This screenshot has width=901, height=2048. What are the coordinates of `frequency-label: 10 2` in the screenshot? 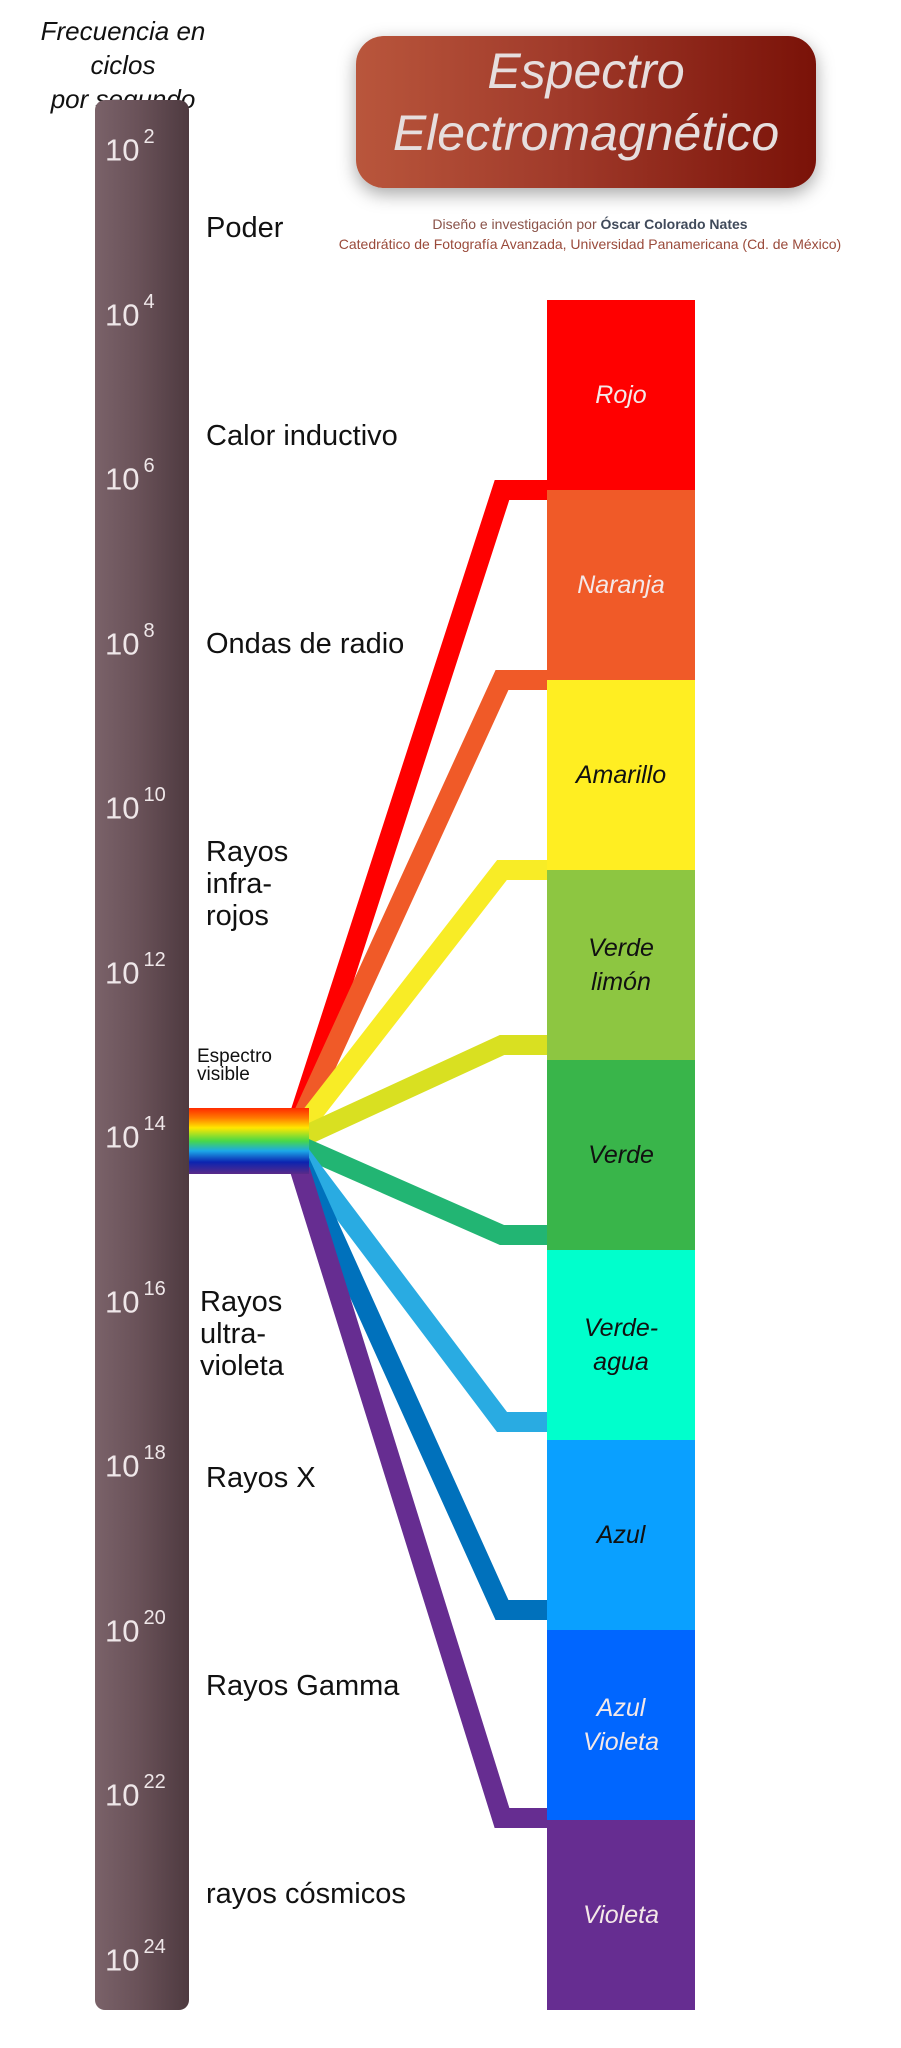 It's located at (150, 147).